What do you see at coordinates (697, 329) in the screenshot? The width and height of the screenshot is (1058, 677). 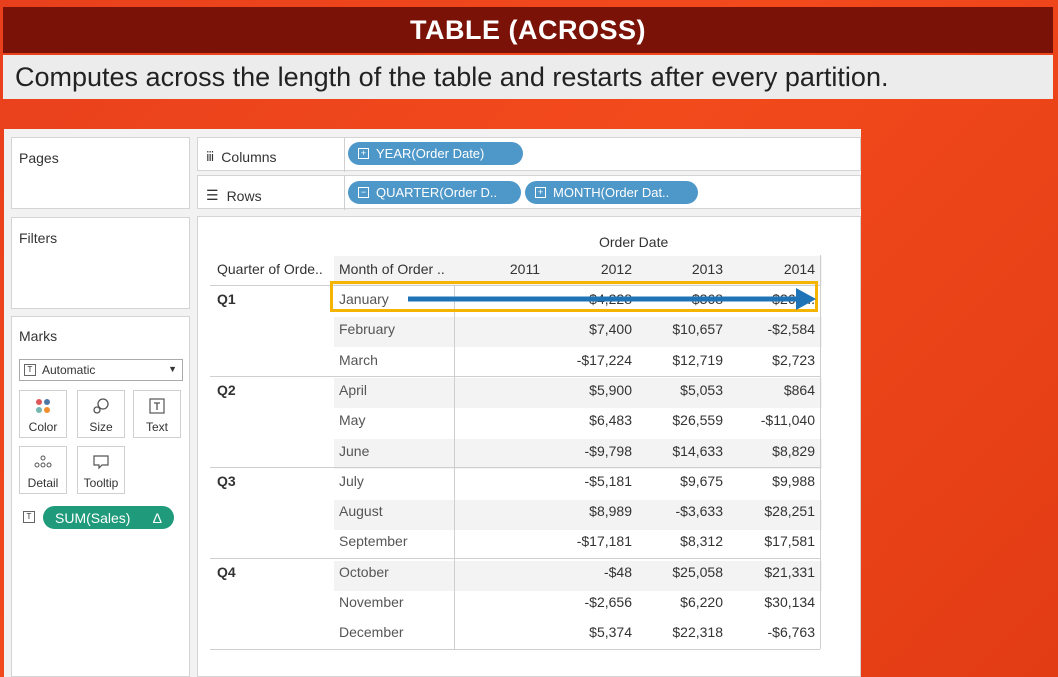 I see `value-2013: $10,657` at bounding box center [697, 329].